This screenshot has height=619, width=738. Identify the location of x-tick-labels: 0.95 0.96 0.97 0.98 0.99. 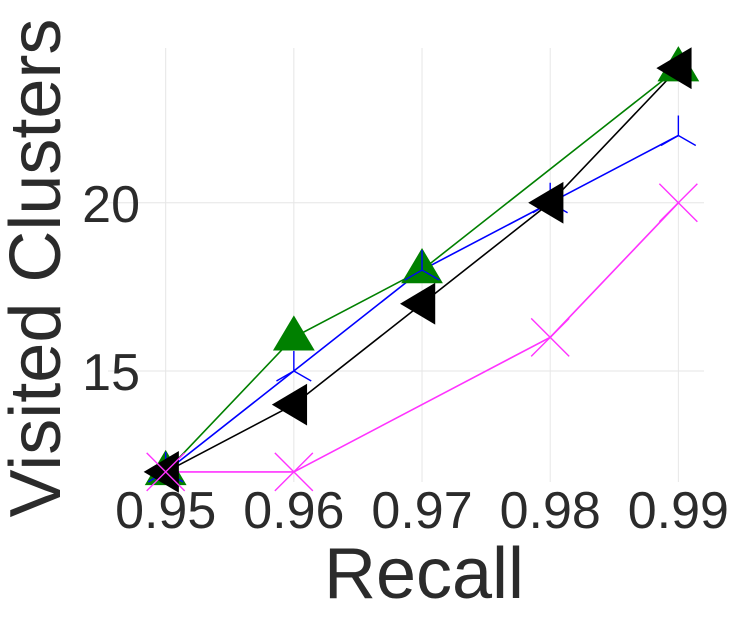
(422, 511).